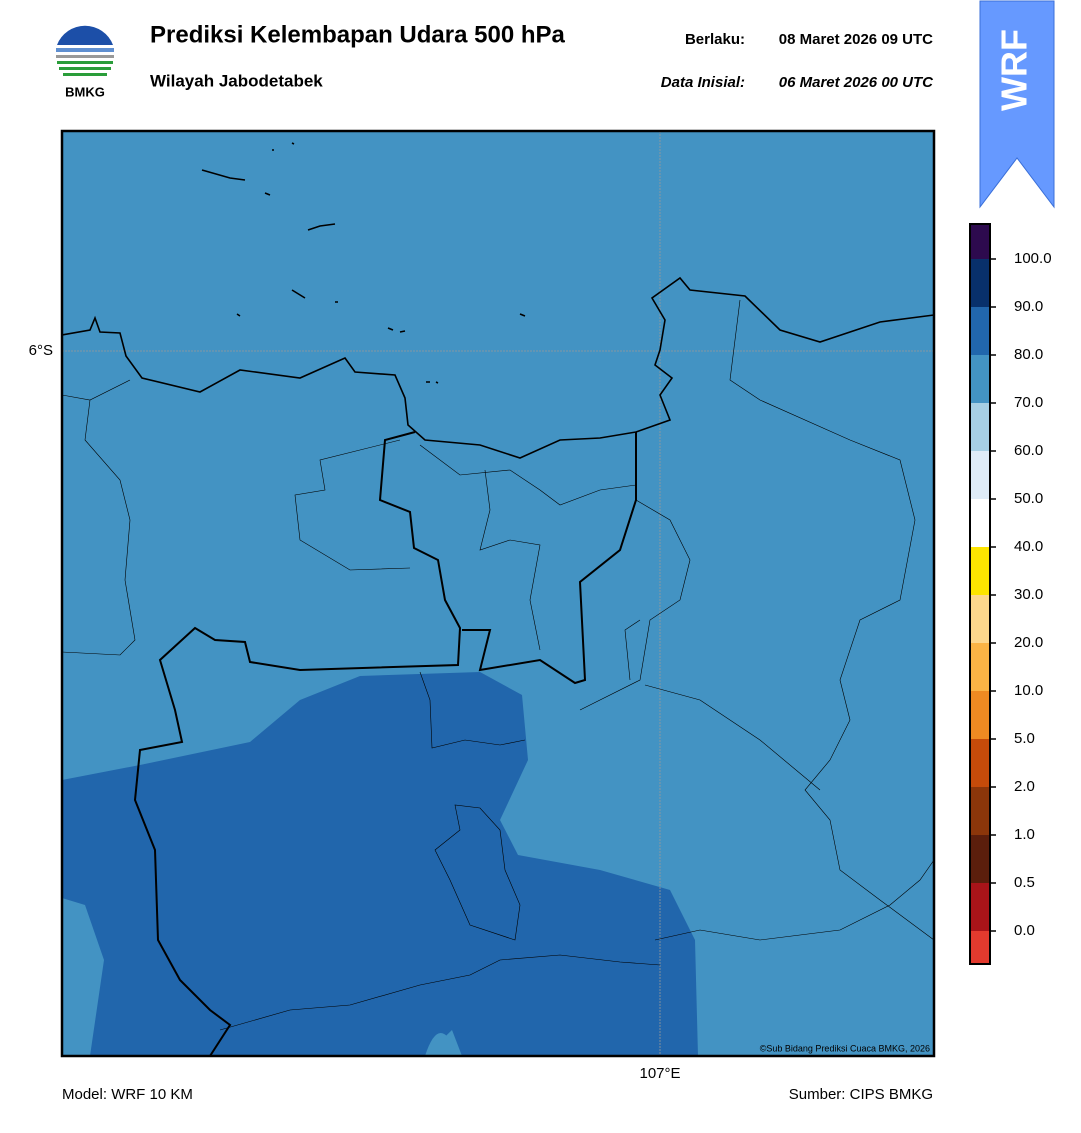 The image size is (1081, 1133). I want to click on wrf-badge: WRF, so click(1017, 104).